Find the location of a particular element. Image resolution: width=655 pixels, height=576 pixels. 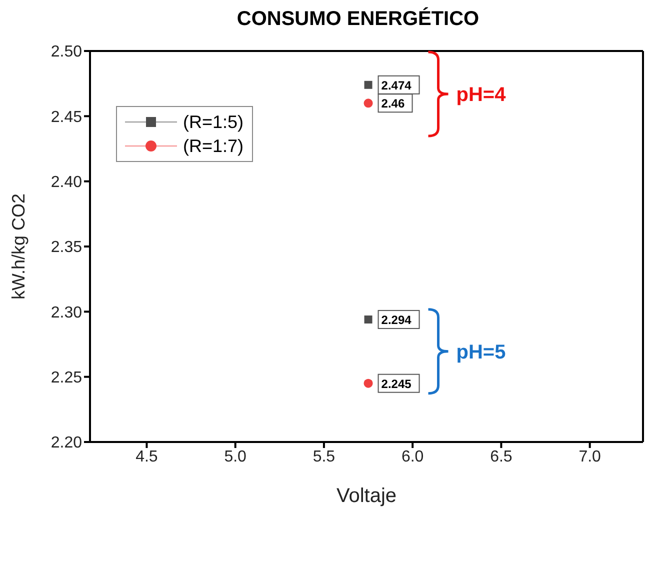

x-tick-label: 5.0 is located at coordinates (235, 457).